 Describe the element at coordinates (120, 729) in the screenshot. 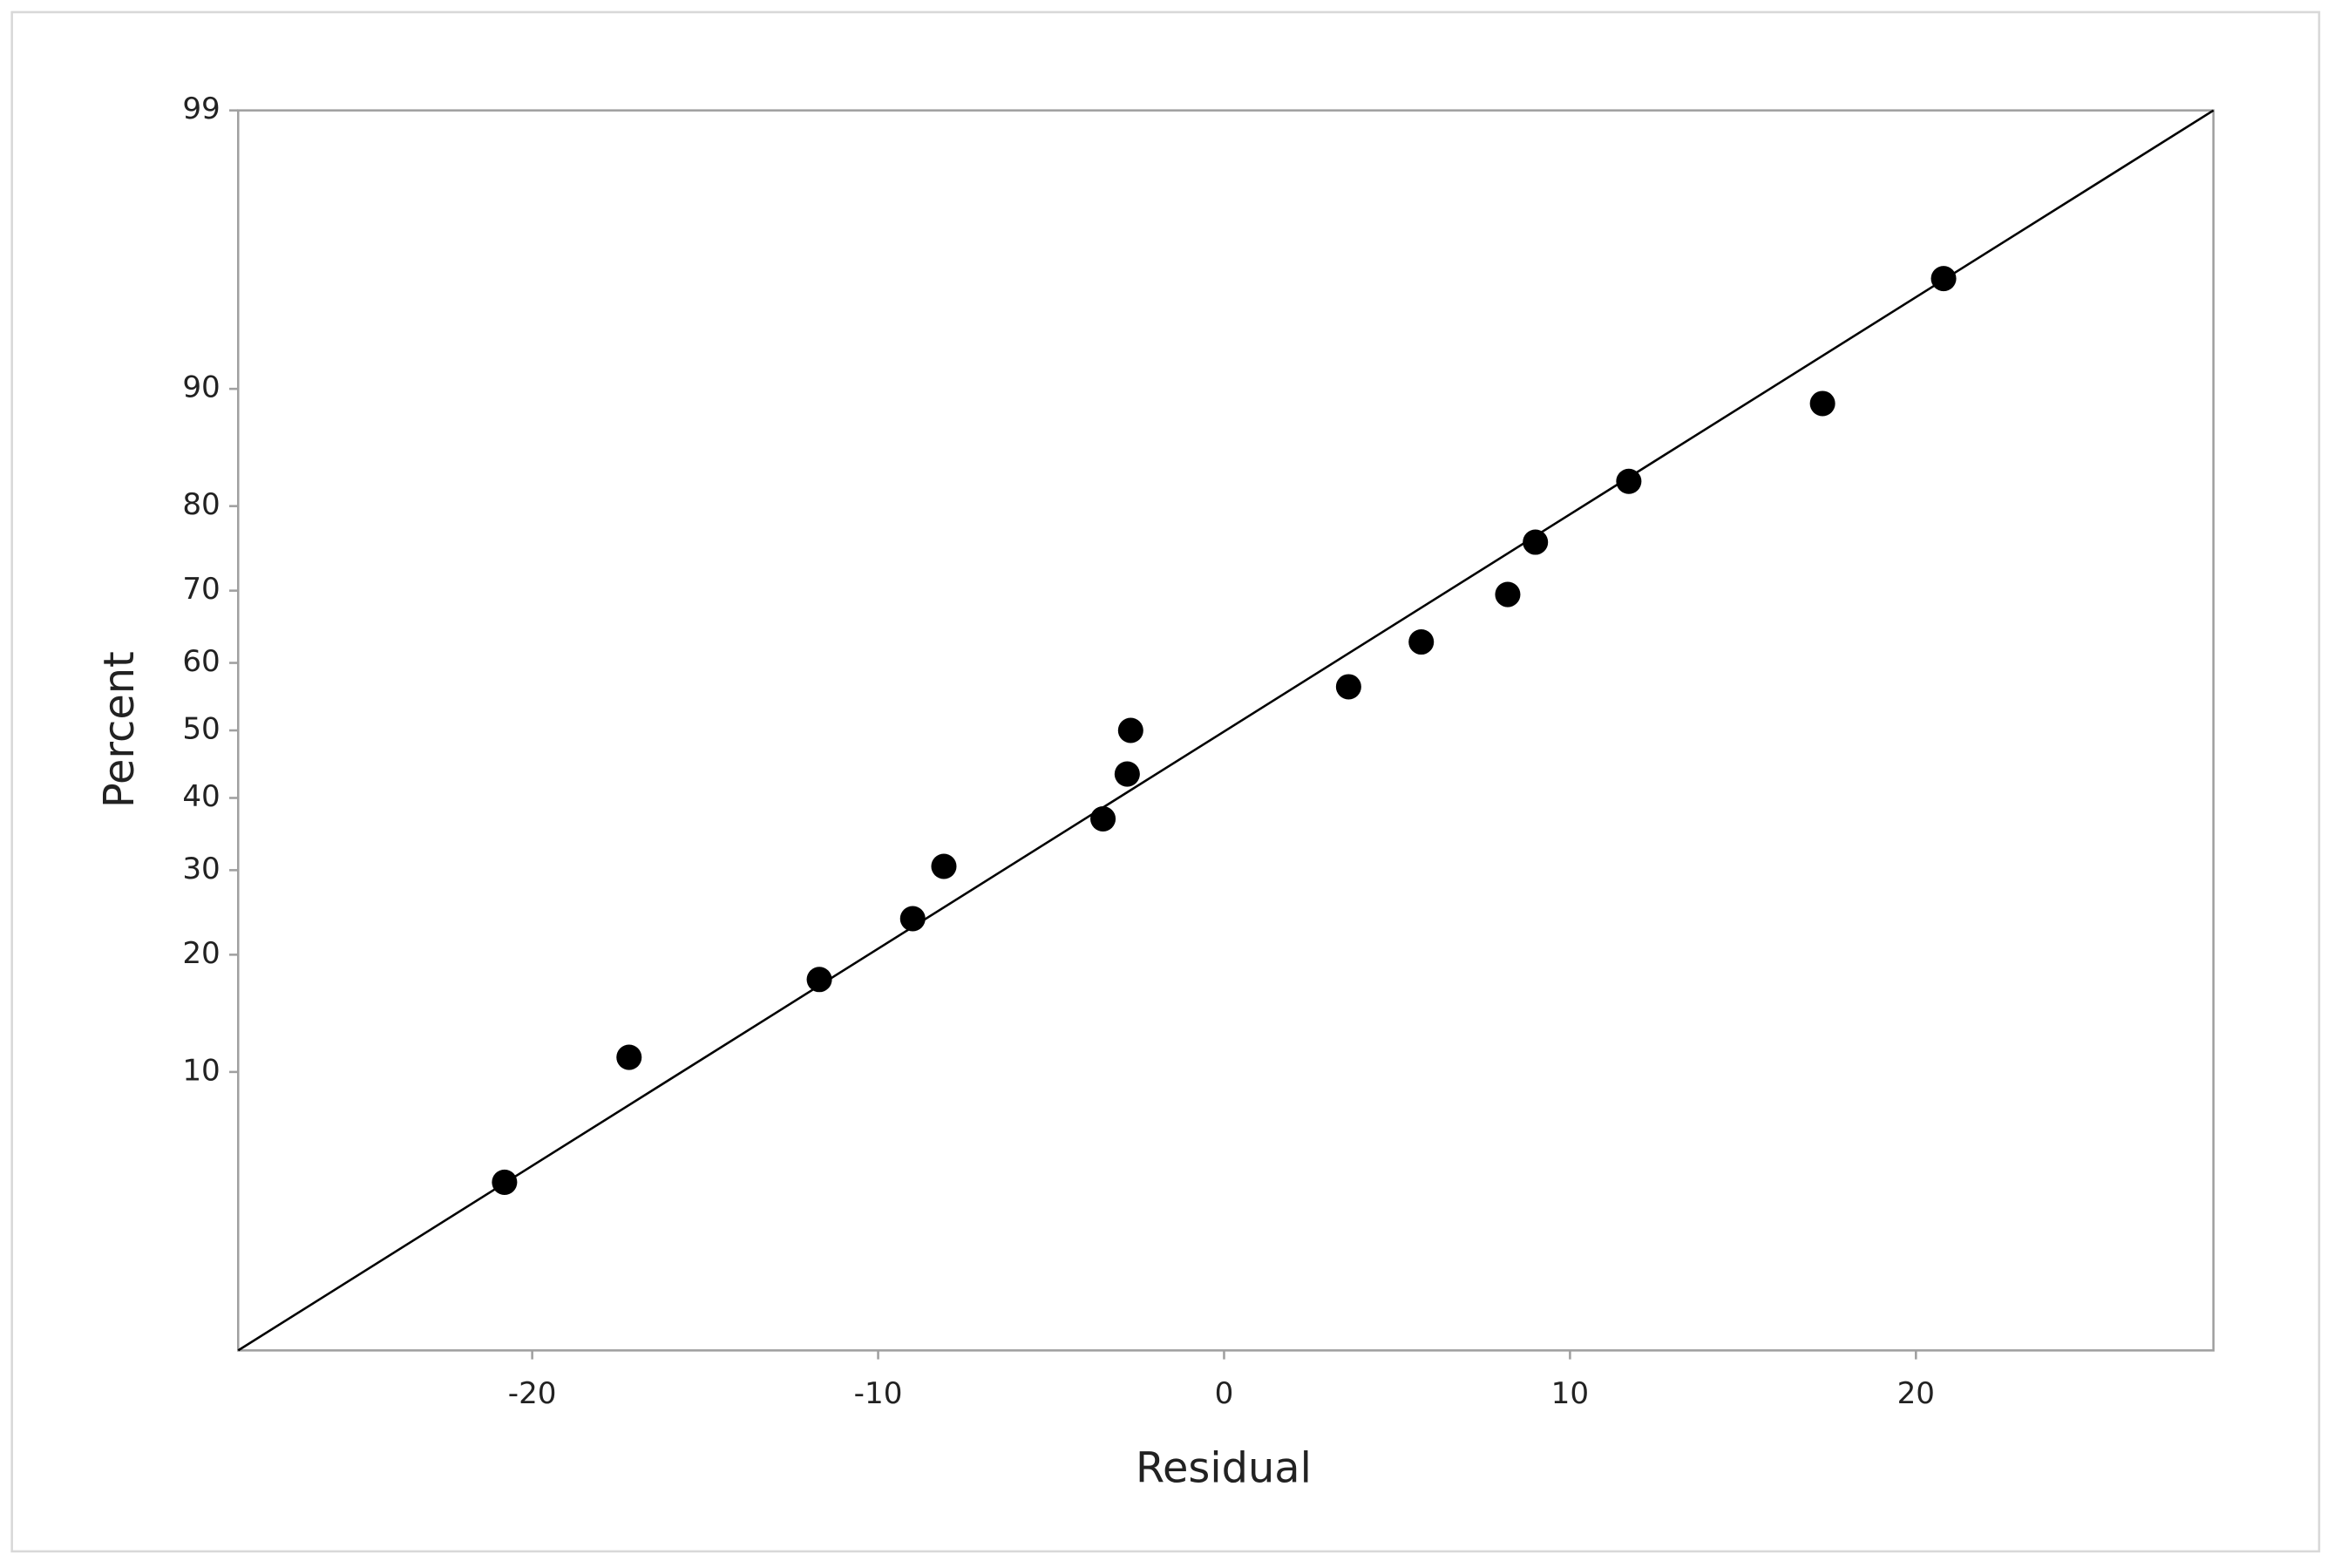

I see `y-axis-title: Percent` at that location.